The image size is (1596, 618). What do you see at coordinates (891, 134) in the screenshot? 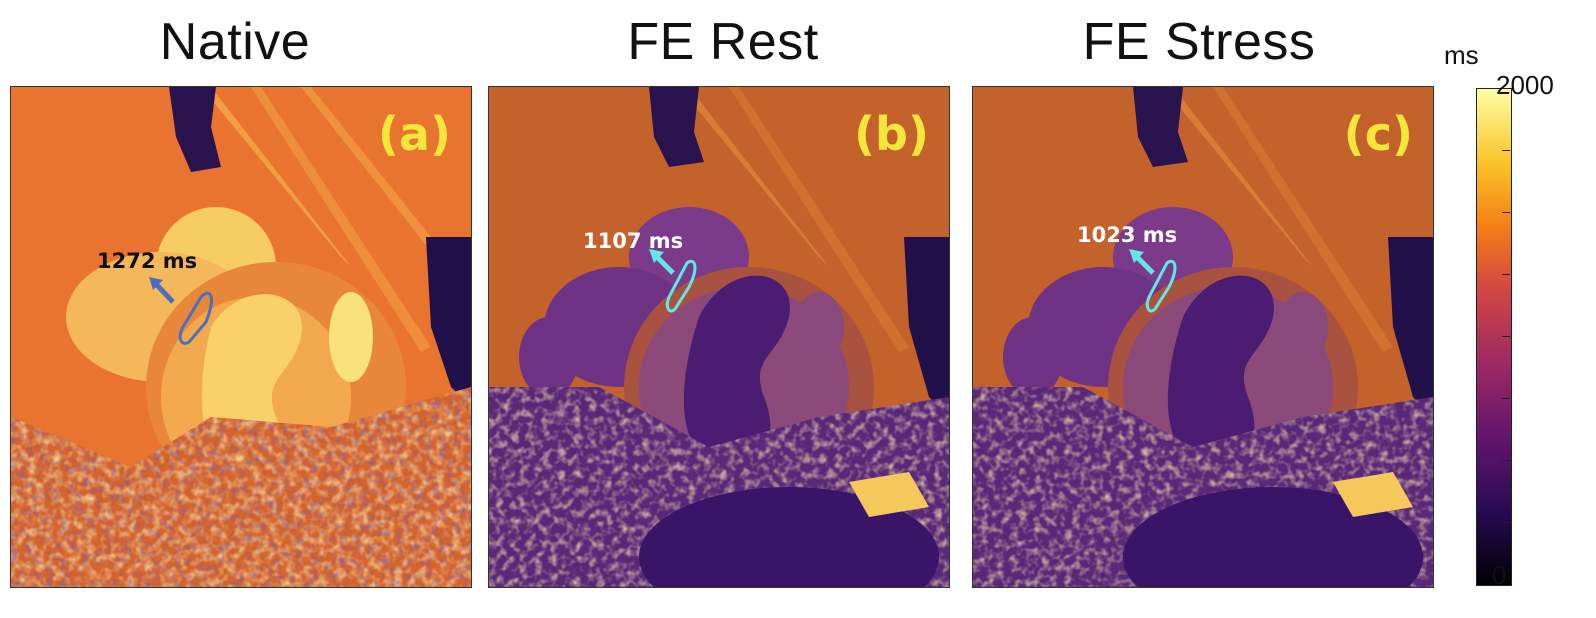
I see `panel-label-b: (b)` at bounding box center [891, 134].